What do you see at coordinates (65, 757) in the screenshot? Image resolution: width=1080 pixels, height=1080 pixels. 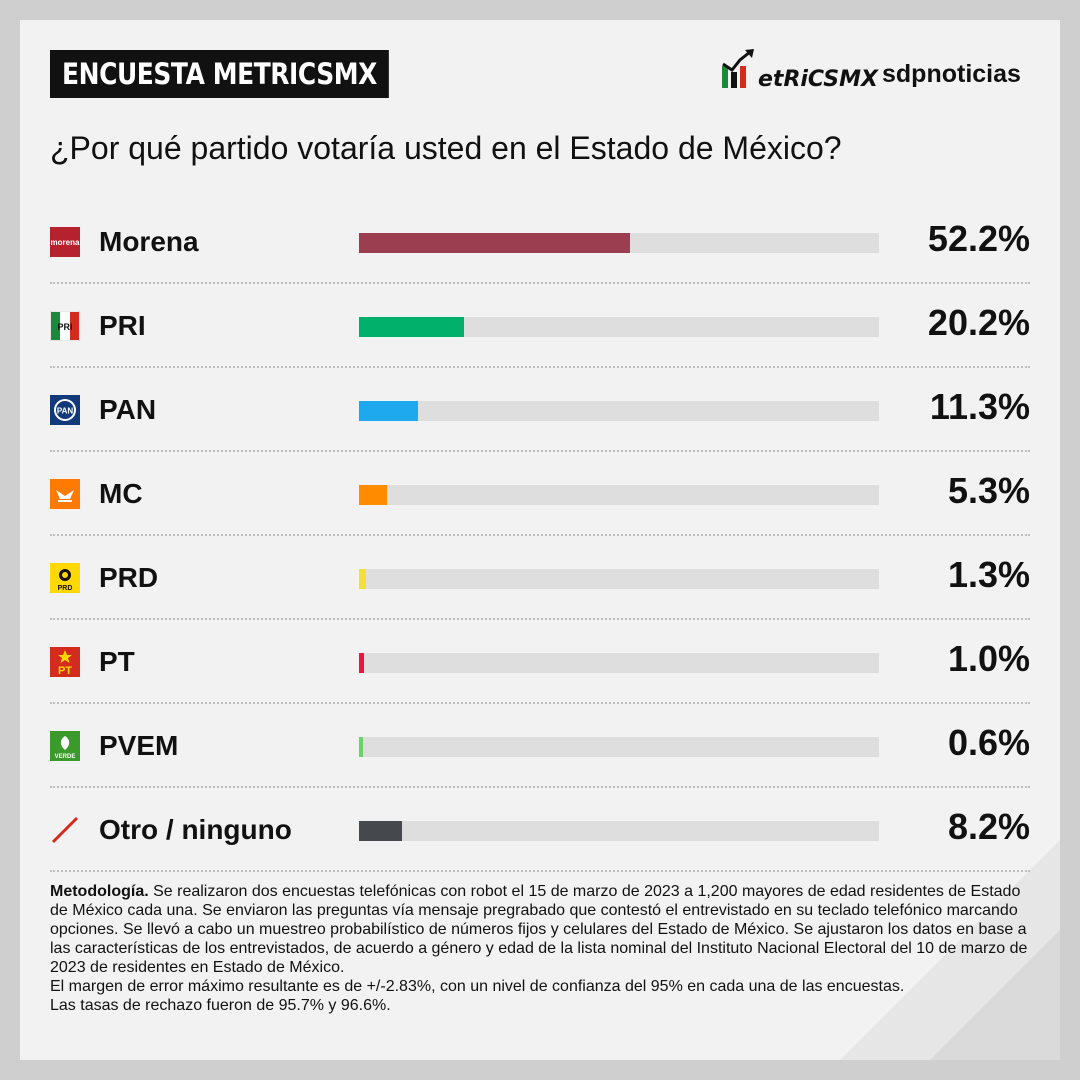 I see `pvem-logo-text: VERDE` at bounding box center [65, 757].